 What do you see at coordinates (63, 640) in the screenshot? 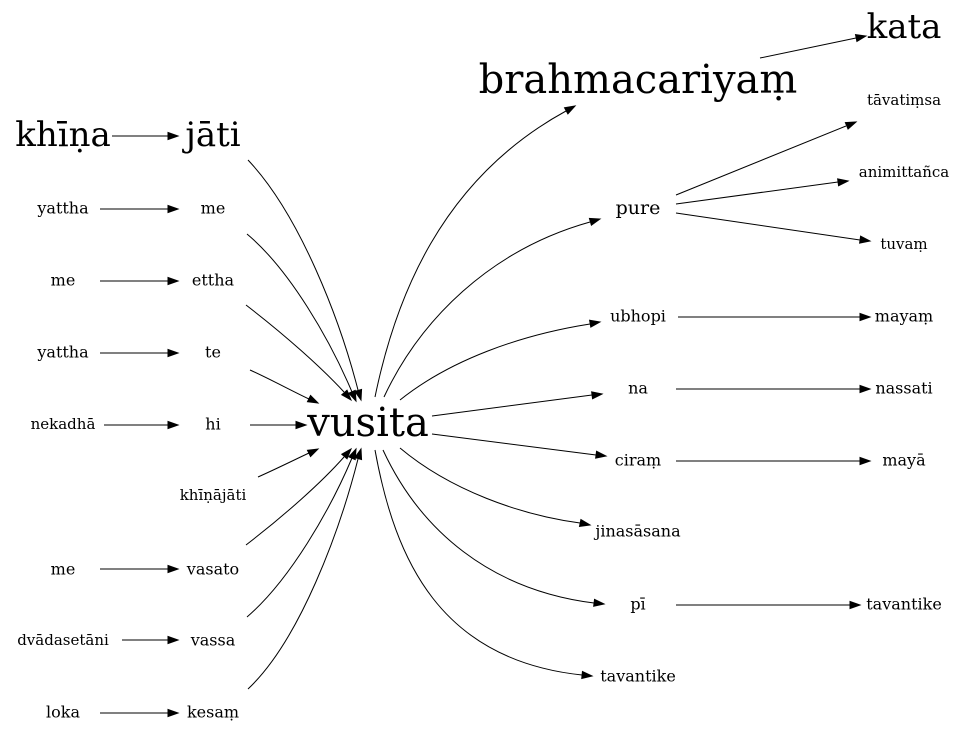
I see `node-label: dvādasetāni` at bounding box center [63, 640].